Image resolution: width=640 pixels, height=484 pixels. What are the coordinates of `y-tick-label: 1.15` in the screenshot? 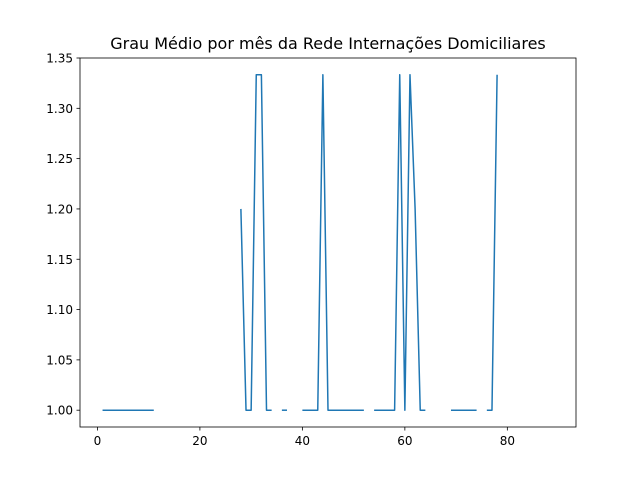 It's located at (59, 260).